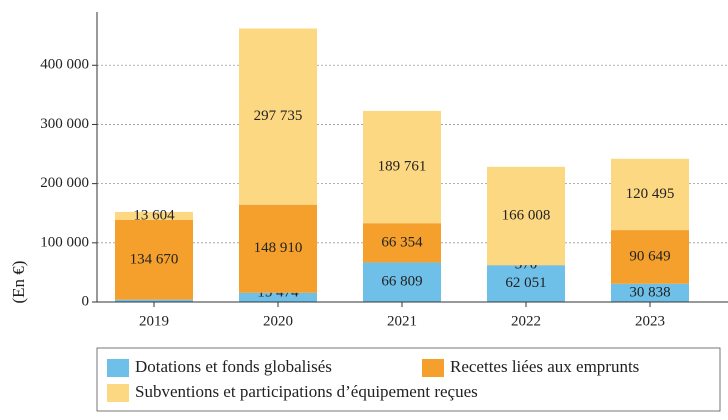 The width and height of the screenshot is (728, 420). Describe the element at coordinates (278, 321) in the screenshot. I see `x-tick-label: 2020` at that location.